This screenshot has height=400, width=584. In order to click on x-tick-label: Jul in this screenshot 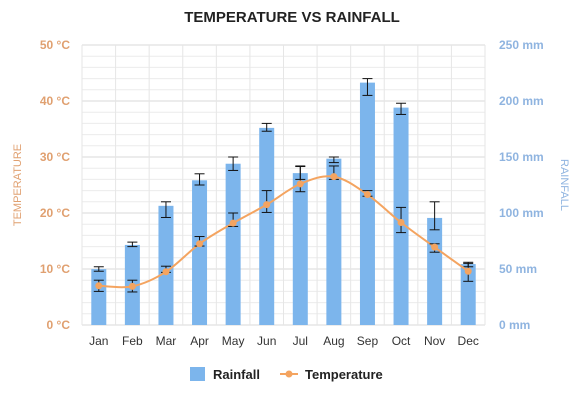, I will do `click(300, 341)`.